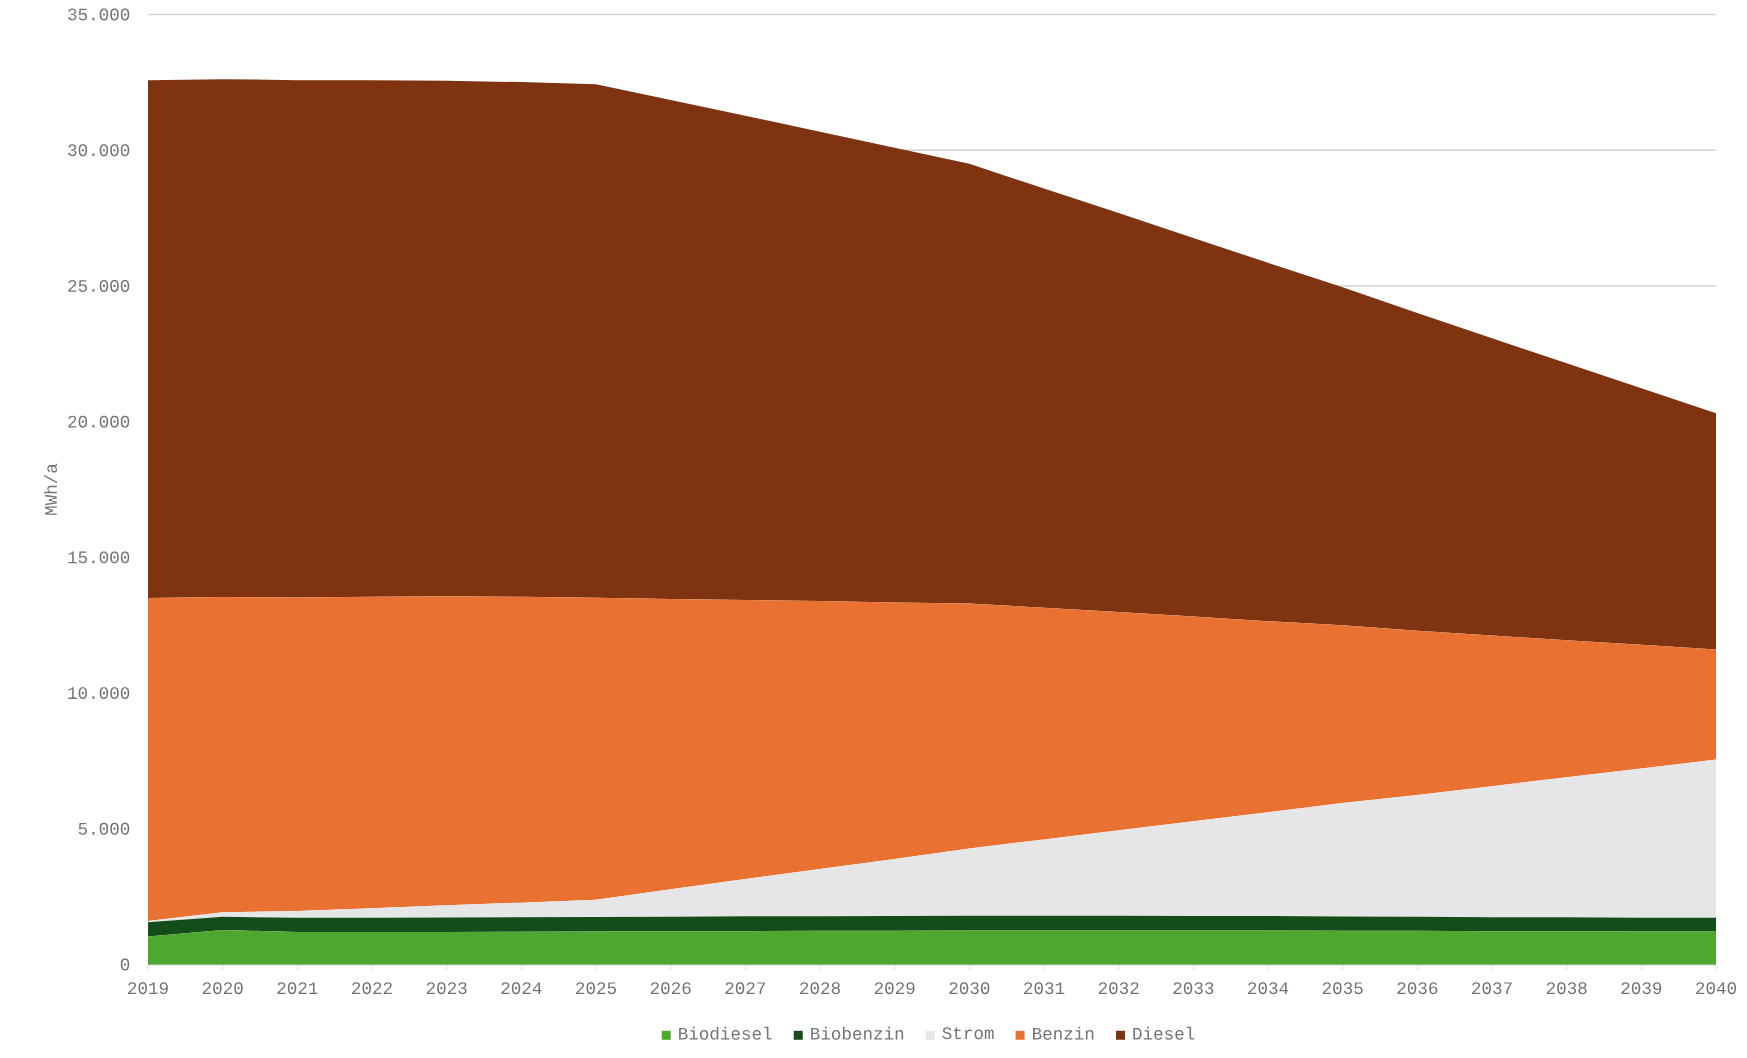 Image resolution: width=1747 pixels, height=1058 pixels. What do you see at coordinates (820, 988) in the screenshot?
I see `x-tick-label: 2028` at bounding box center [820, 988].